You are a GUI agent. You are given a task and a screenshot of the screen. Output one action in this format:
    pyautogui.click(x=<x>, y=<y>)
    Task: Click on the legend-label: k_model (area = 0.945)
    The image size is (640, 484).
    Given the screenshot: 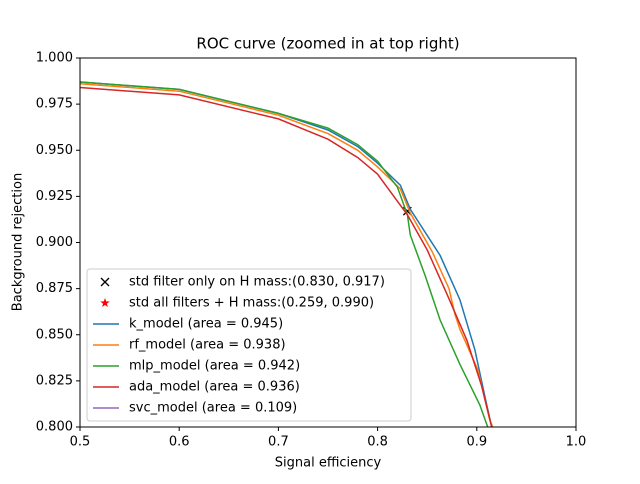 What is the action you would take?
    pyautogui.click(x=206, y=324)
    